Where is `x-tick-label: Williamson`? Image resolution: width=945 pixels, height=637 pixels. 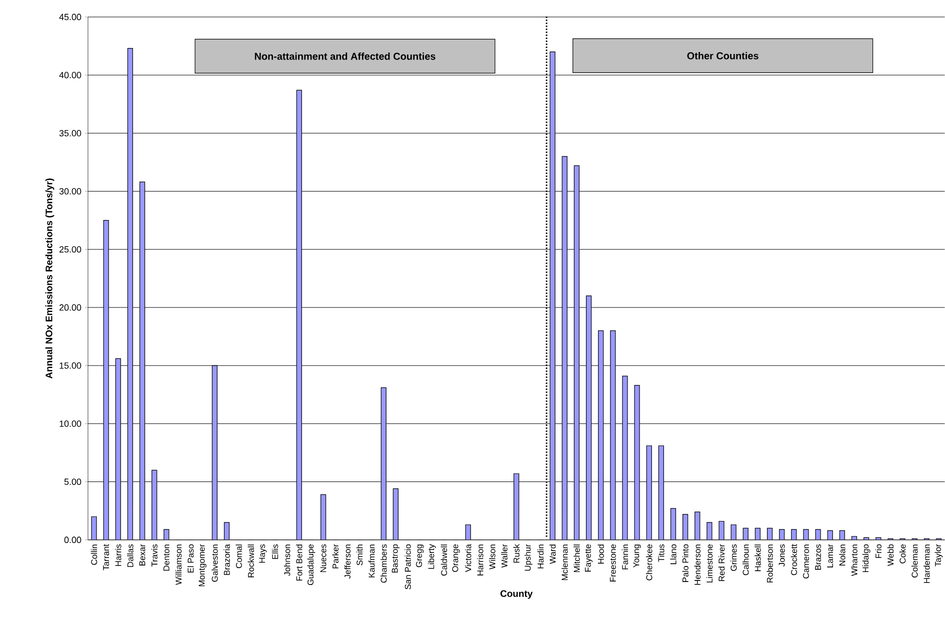 x-tick-label: Williamson is located at coordinates (178, 565).